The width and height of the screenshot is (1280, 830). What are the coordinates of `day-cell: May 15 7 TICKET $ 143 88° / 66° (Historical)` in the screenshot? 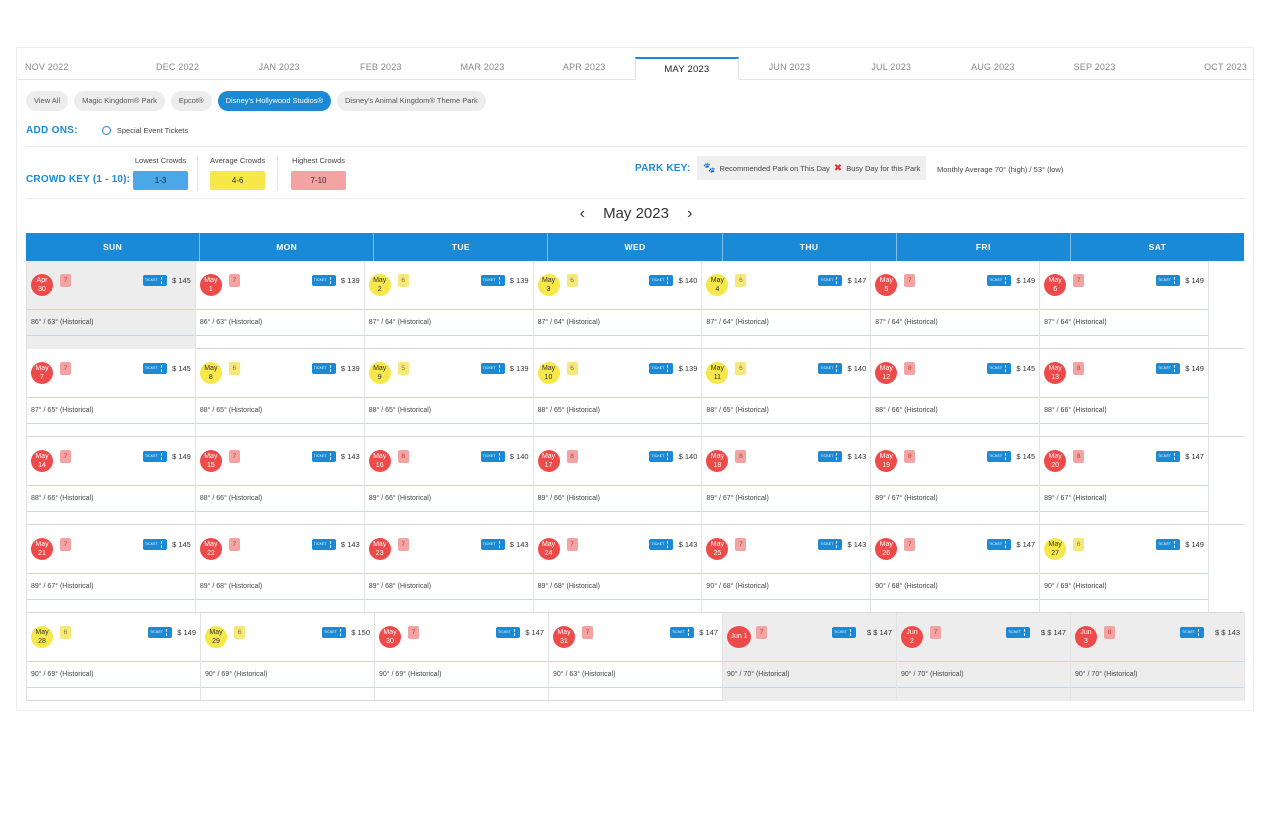 It's located at (280, 481).